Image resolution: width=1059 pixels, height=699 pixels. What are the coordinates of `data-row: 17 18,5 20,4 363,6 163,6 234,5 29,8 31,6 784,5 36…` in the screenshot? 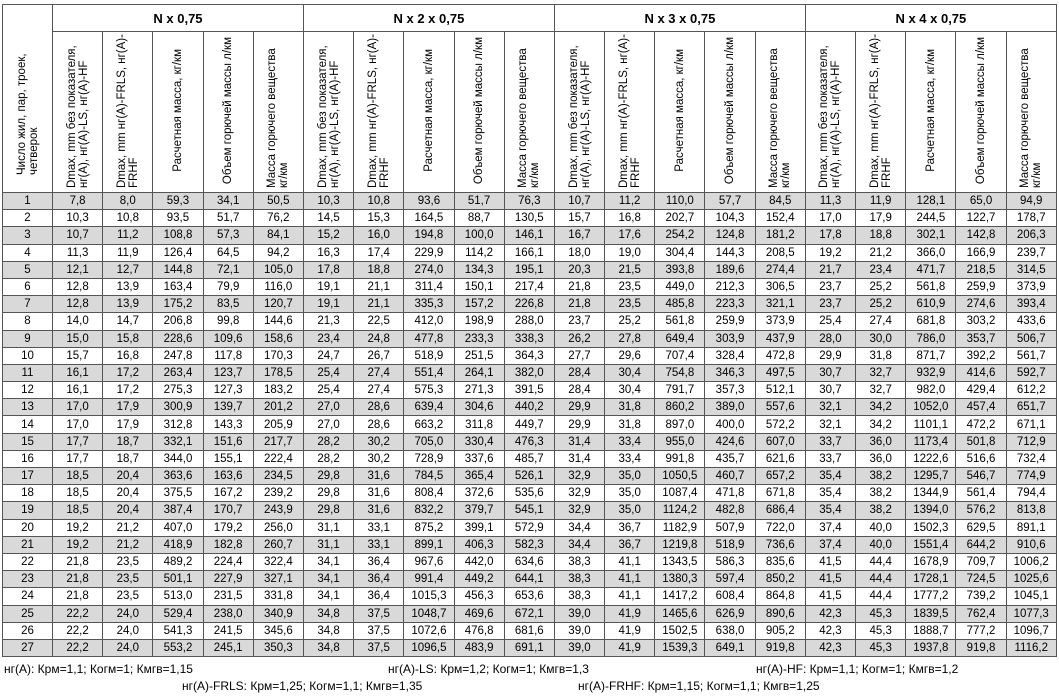 It's located at (529, 476).